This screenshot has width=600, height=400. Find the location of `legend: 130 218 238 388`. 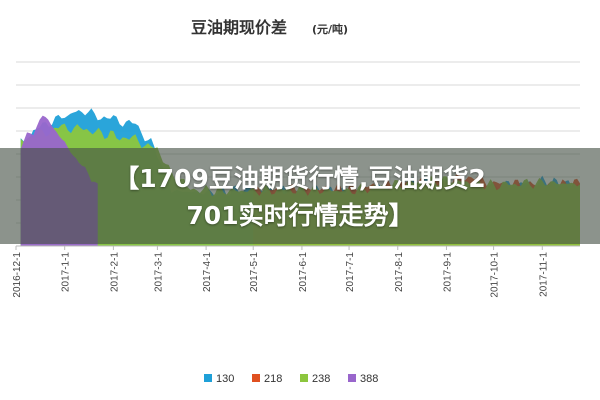

legend: 130 218 238 388 is located at coordinates (291, 379).